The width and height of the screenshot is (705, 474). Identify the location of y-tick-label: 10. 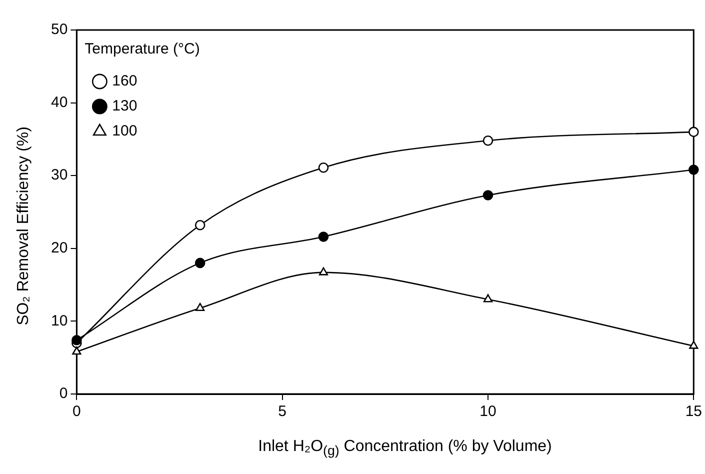
(59, 321).